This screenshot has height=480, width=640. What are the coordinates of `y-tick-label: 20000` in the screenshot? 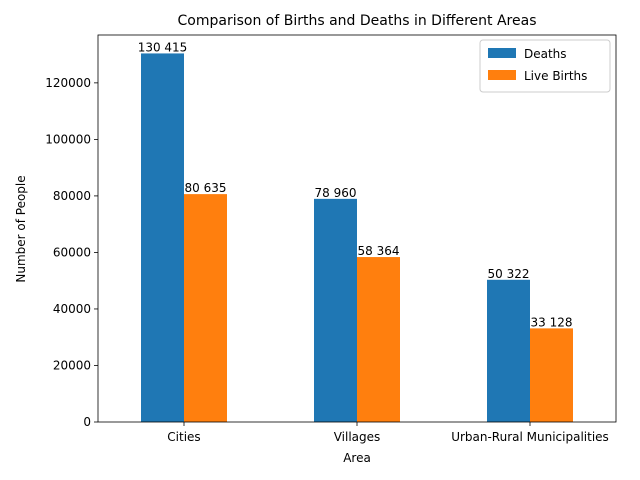 It's located at (72, 365).